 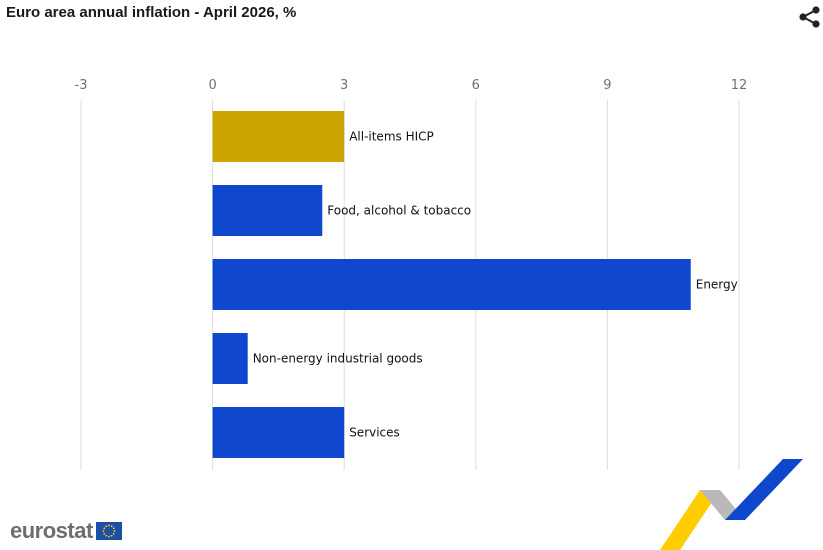 What do you see at coordinates (108, 531) in the screenshot?
I see `eu-flag-icon` at bounding box center [108, 531].